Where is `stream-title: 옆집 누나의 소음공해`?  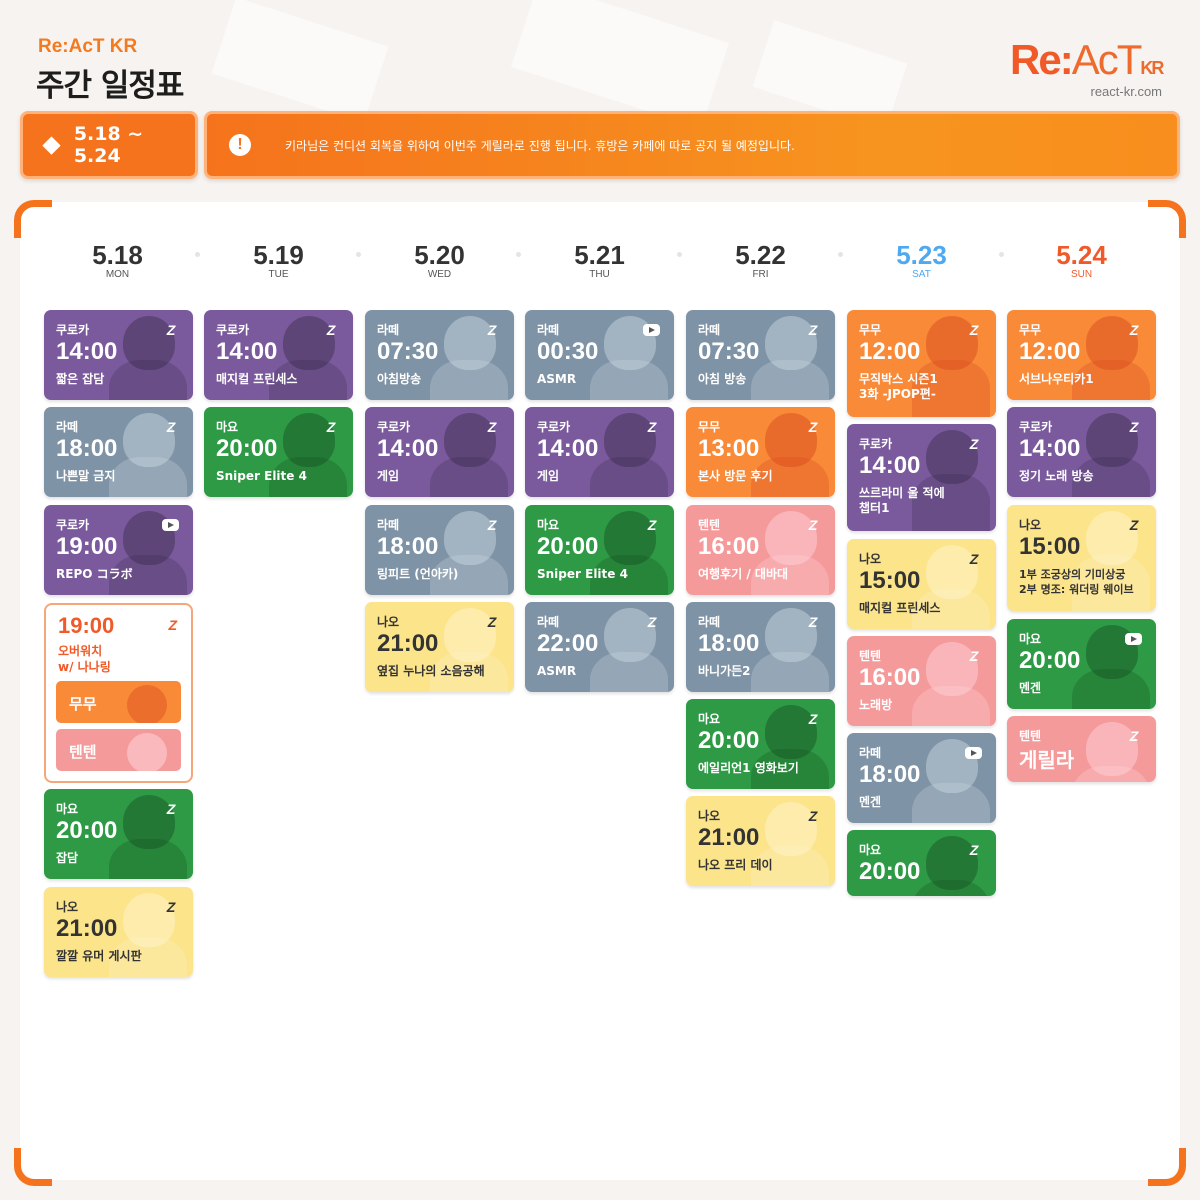
stream-title: 옆집 누나의 소음공해 is located at coordinates (431, 671).